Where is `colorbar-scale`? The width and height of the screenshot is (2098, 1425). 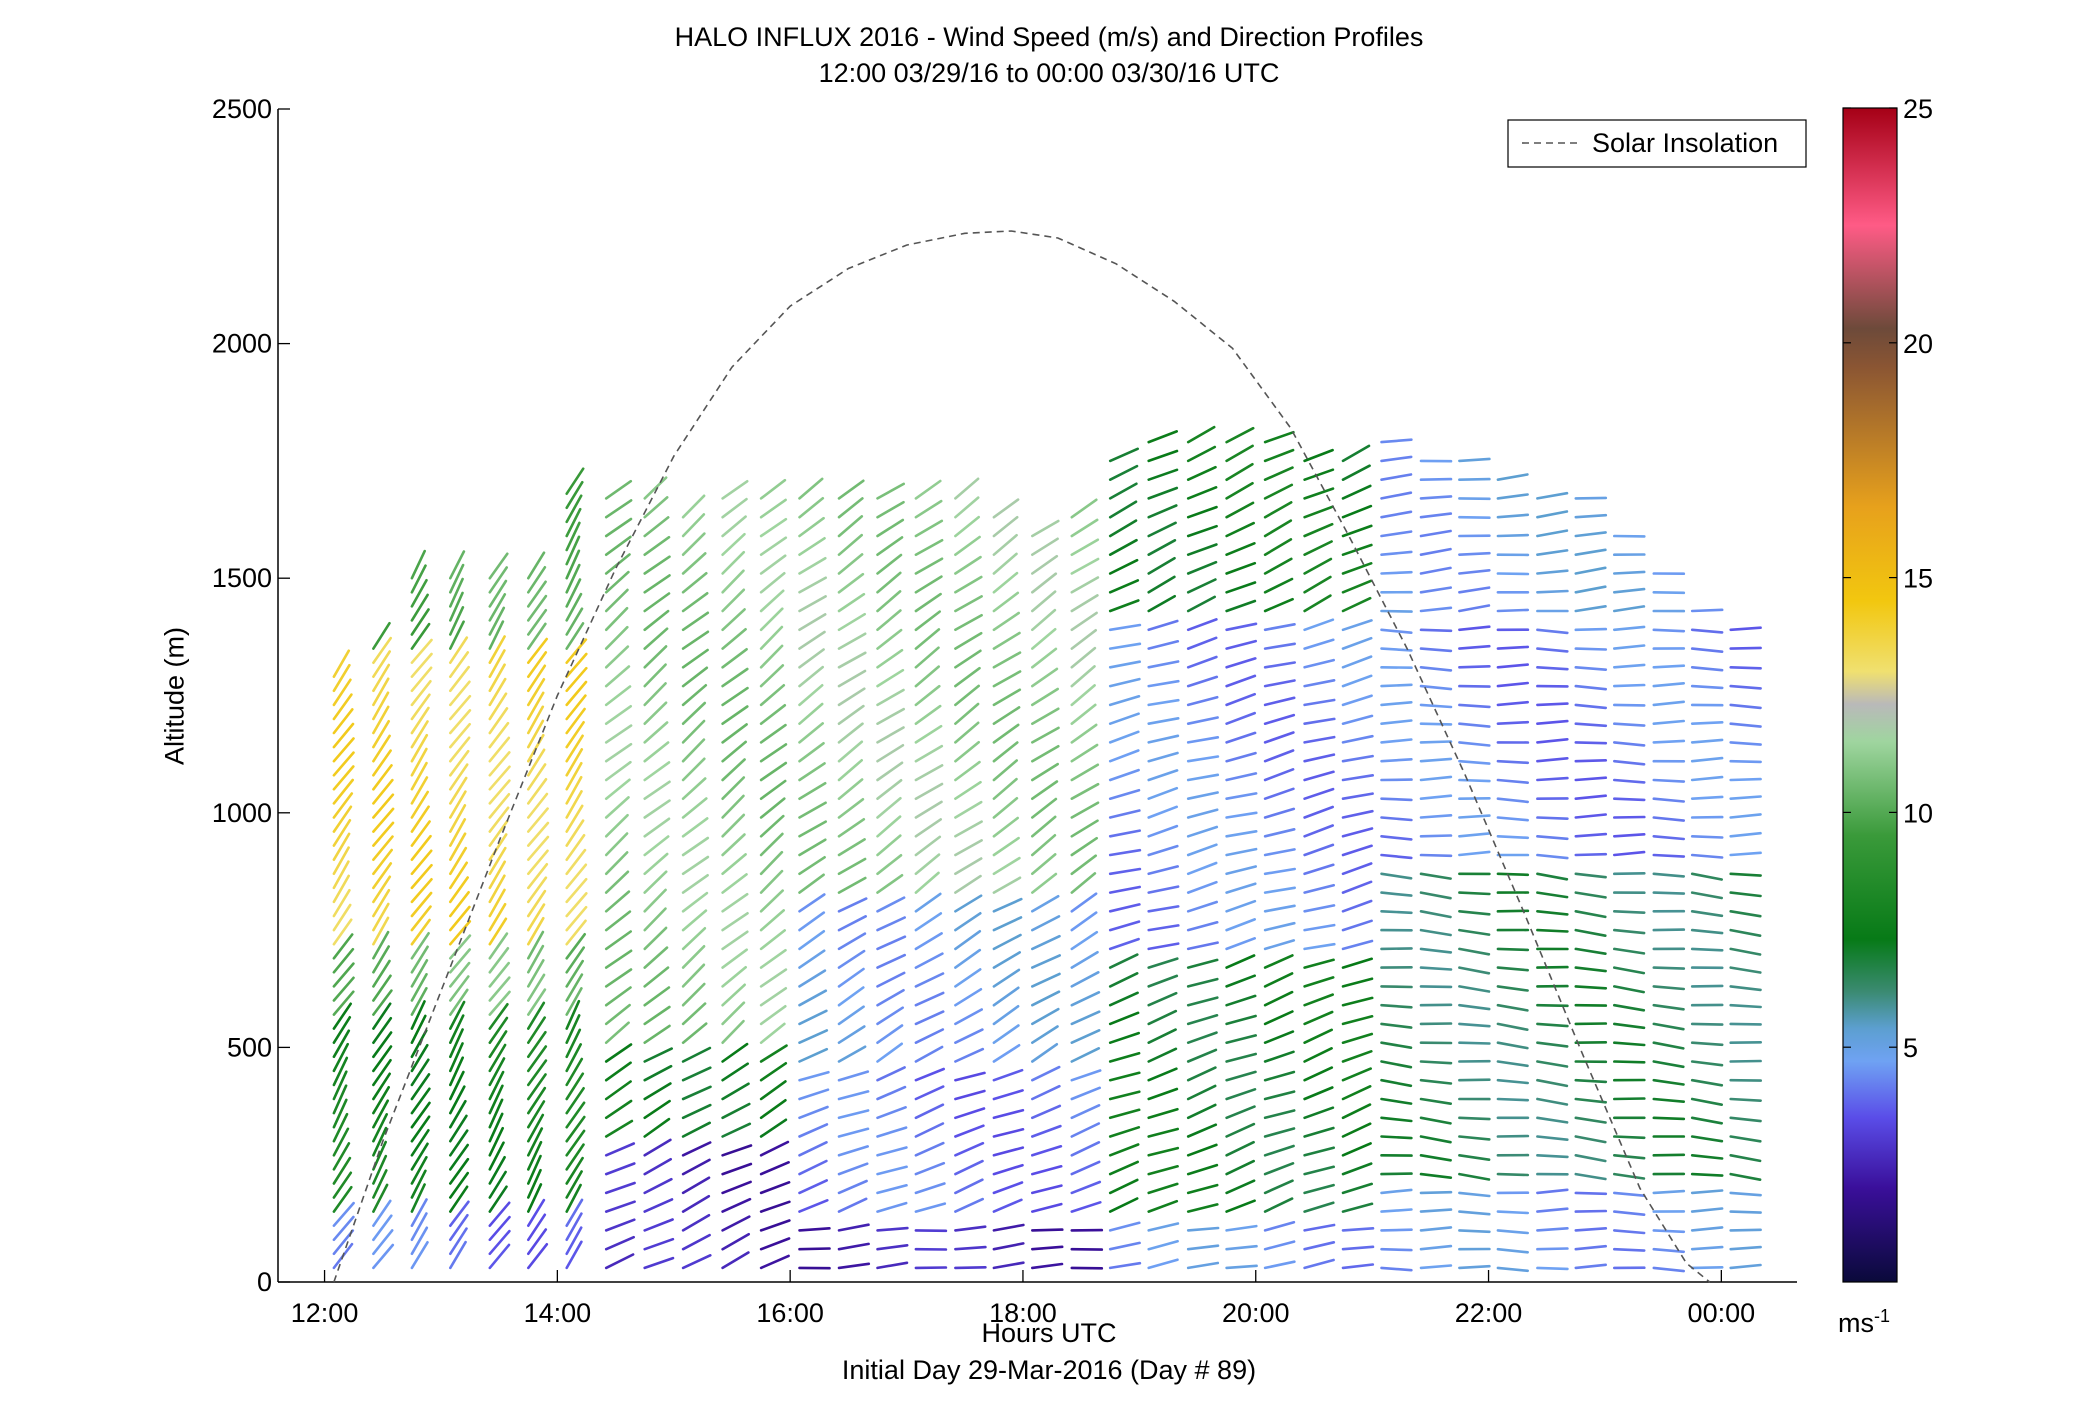 colorbar-scale is located at coordinates (1870, 695).